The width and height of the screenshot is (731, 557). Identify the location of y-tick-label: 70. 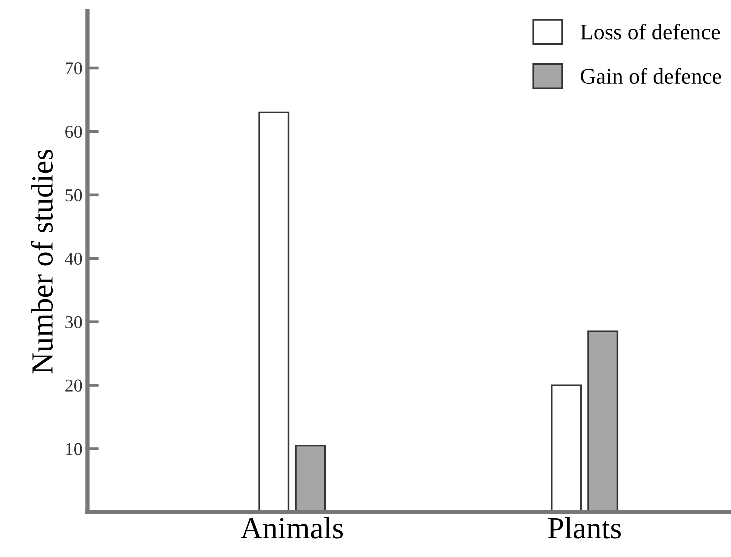
(74, 68).